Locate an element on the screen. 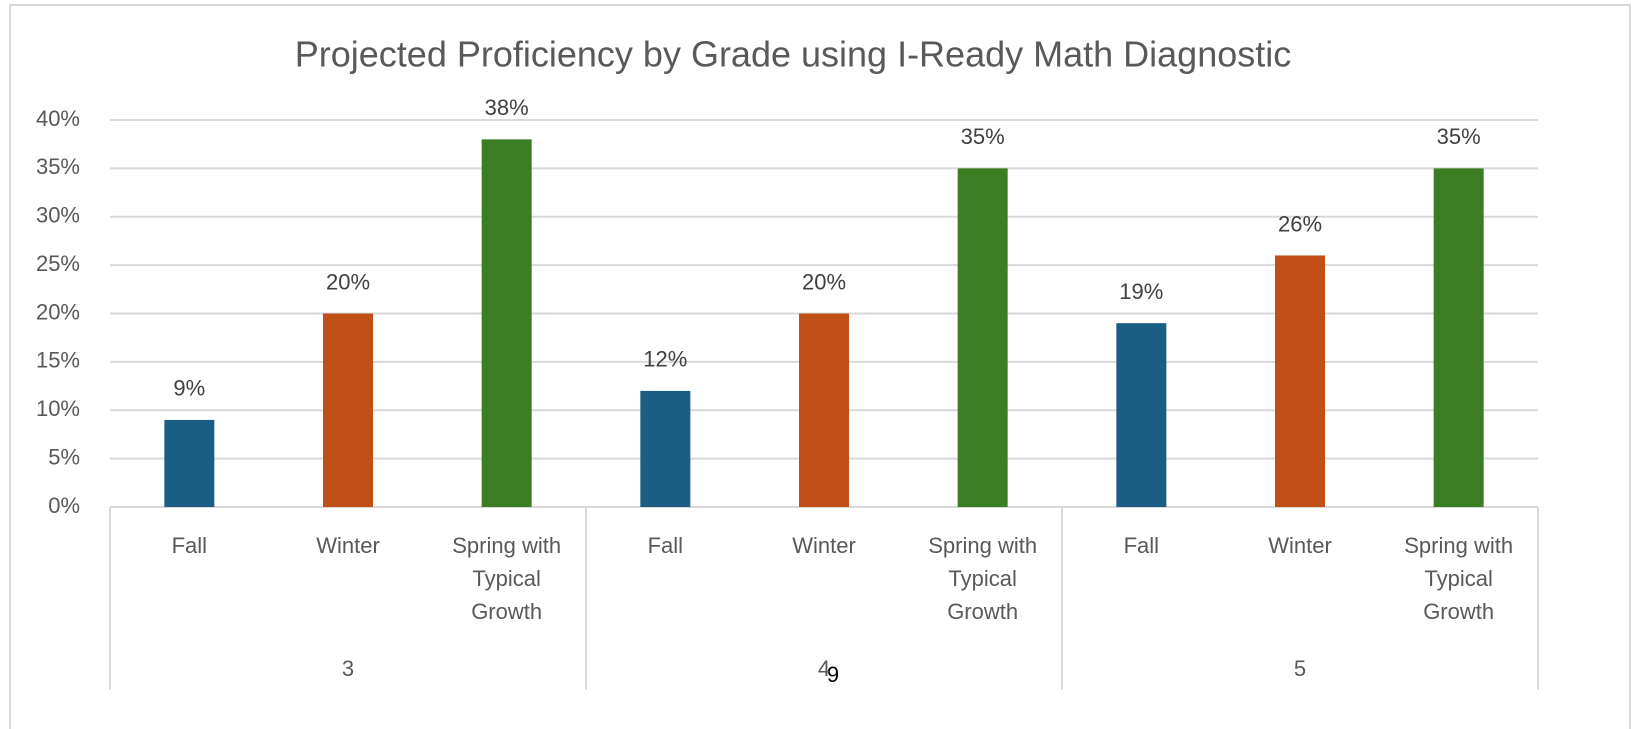 The width and height of the screenshot is (1641, 729). y-tick-label: 5% is located at coordinates (64, 456).